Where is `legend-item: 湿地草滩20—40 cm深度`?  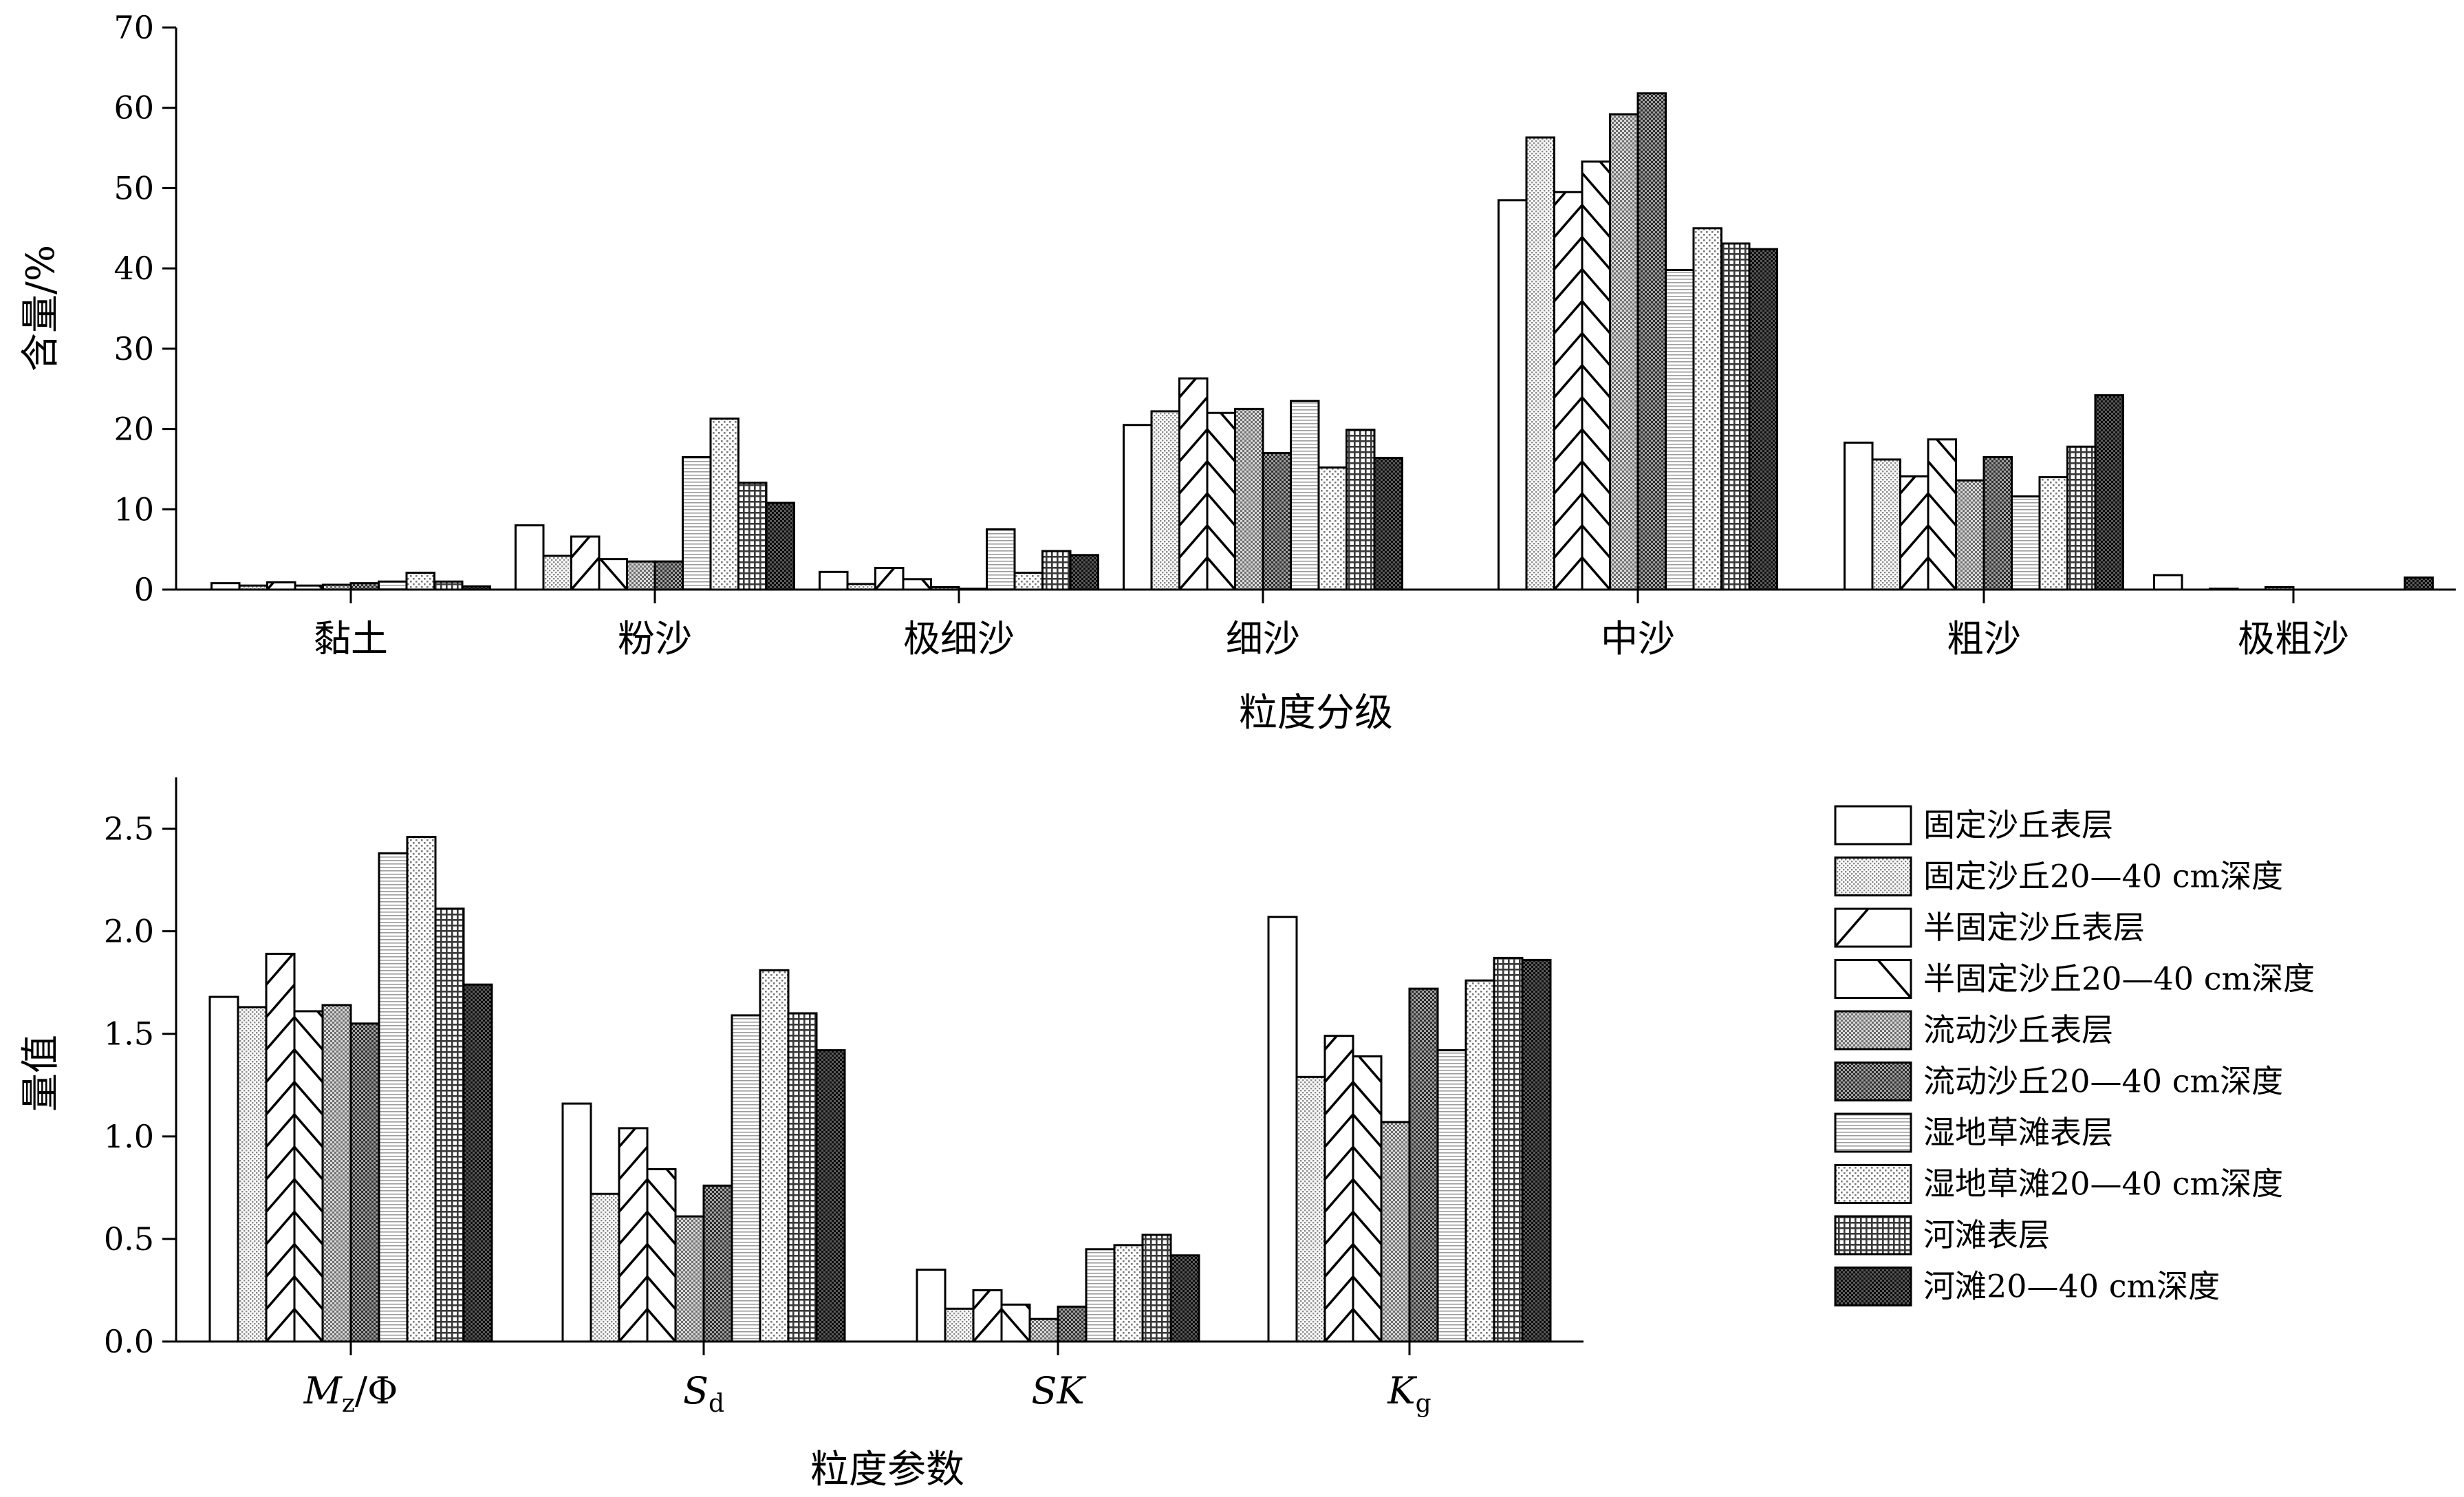 legend-item: 湿地草滩20—40 cm深度 is located at coordinates (2058, 1184).